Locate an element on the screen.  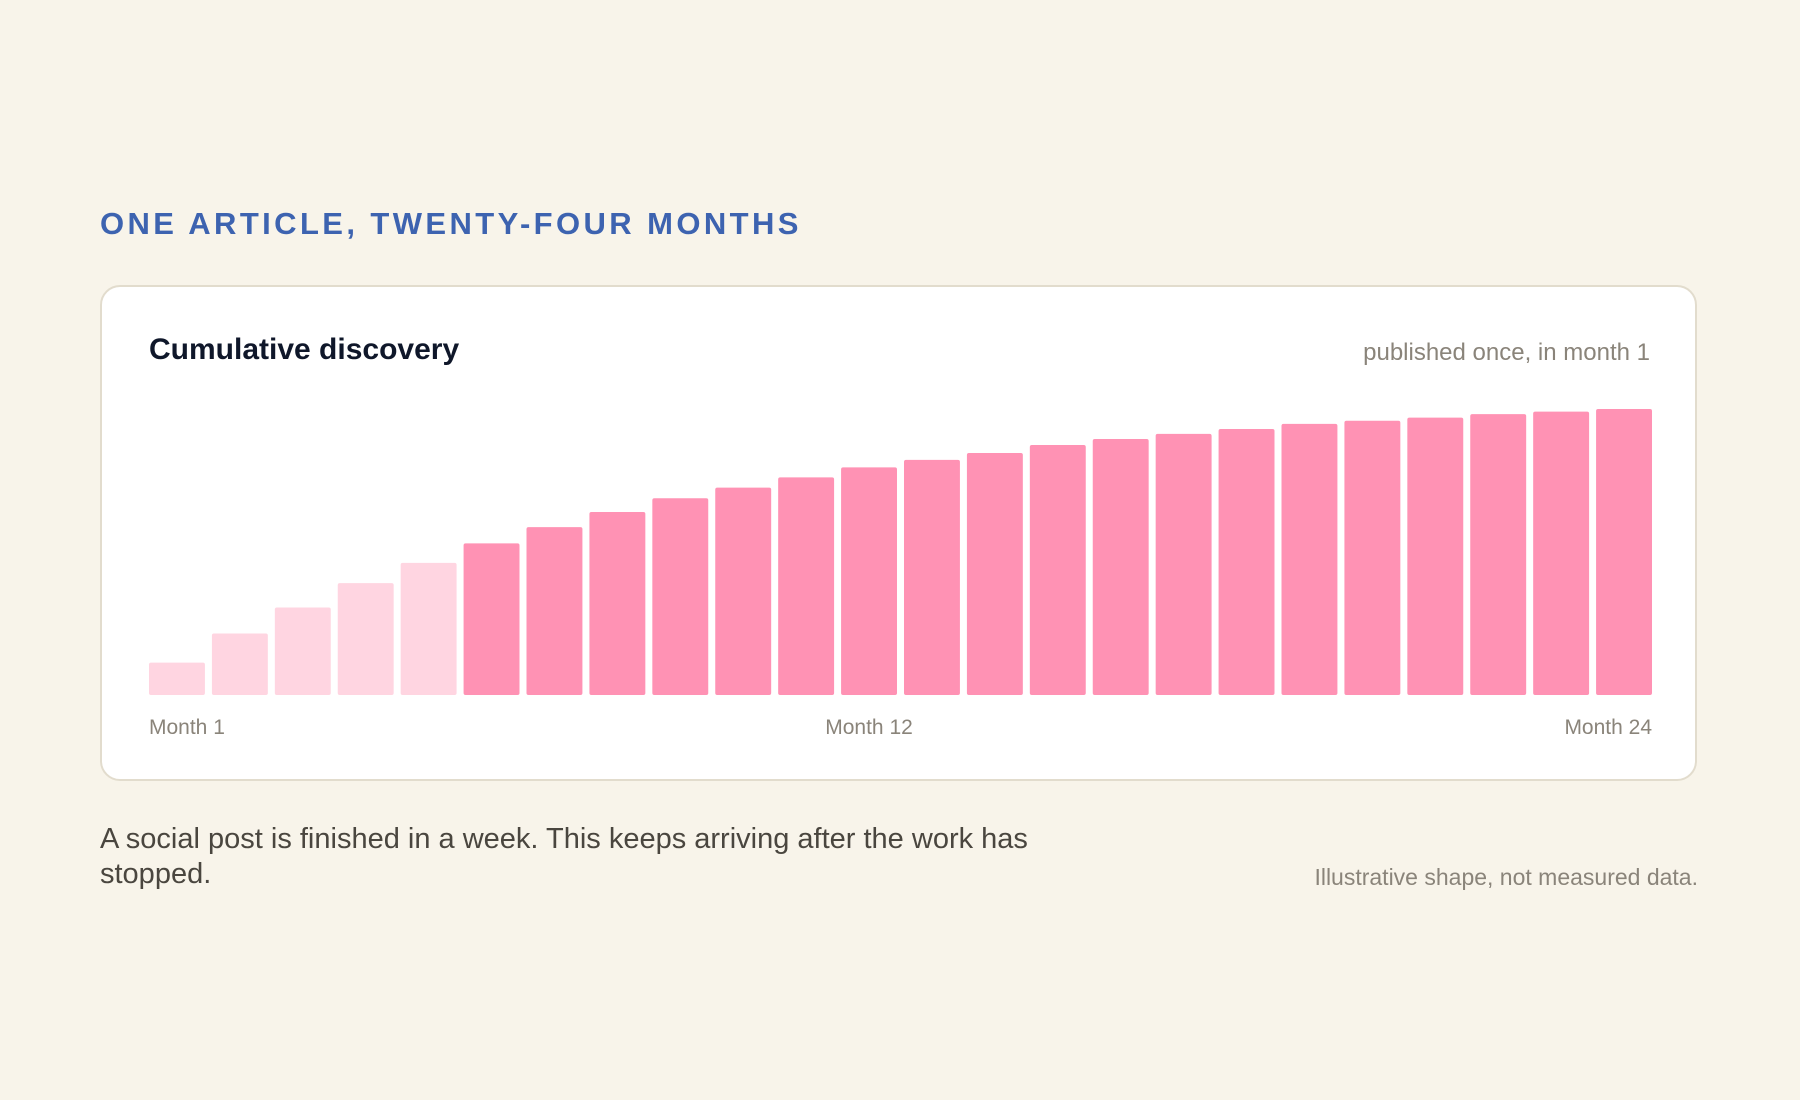
x-tick-label-1: Month 1 is located at coordinates (187, 727).